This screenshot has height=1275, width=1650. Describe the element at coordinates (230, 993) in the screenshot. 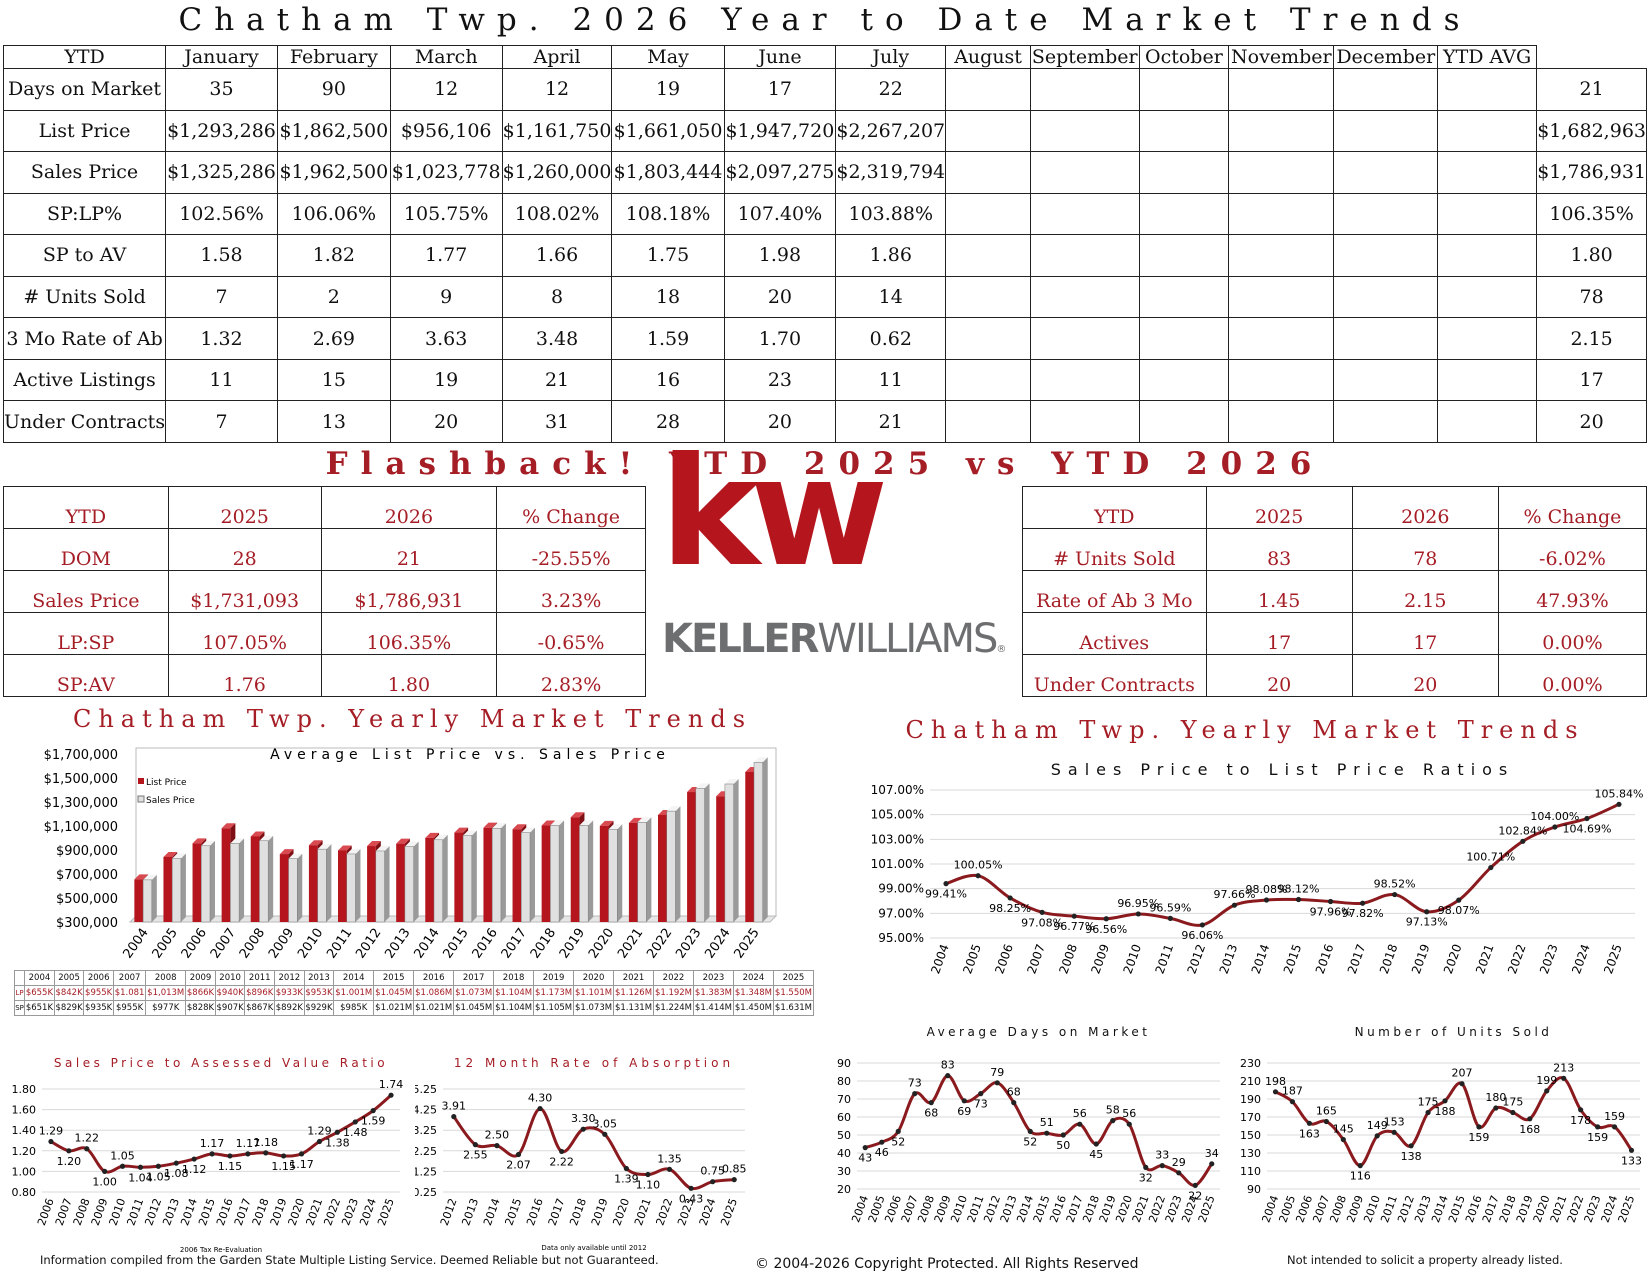

I see `price-table-lp-value: $940K` at that location.